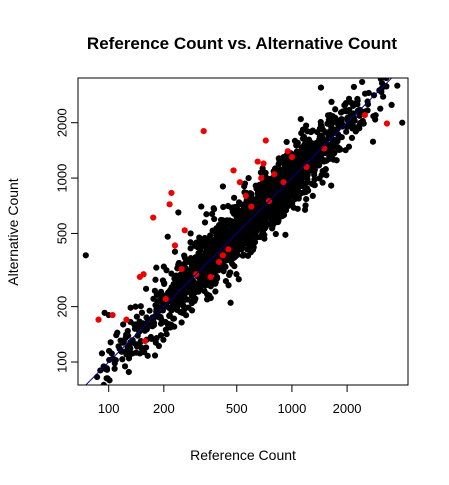 Image resolution: width=449 pixels, height=485 pixels. I want to click on y-axis: 100 200 500 1000 2000, so click(67, 240).